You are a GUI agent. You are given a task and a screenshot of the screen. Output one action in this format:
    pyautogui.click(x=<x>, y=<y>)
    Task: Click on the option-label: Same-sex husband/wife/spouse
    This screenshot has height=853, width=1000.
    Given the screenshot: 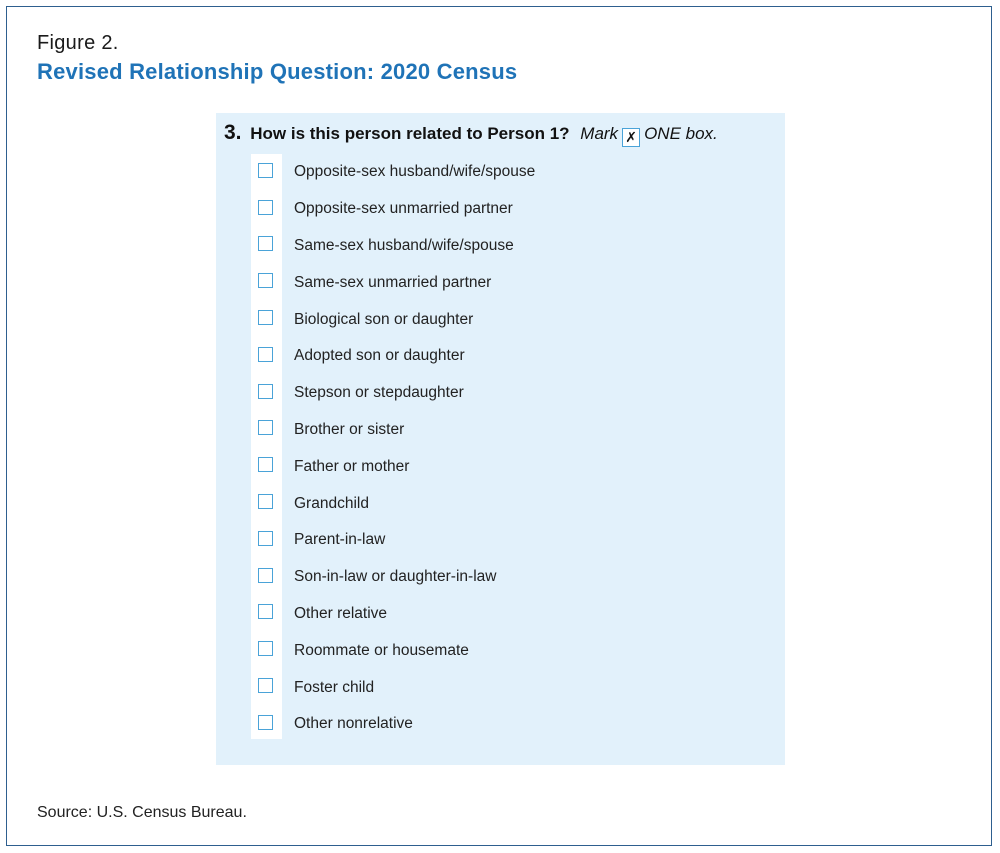 What is the action you would take?
    pyautogui.click(x=404, y=245)
    